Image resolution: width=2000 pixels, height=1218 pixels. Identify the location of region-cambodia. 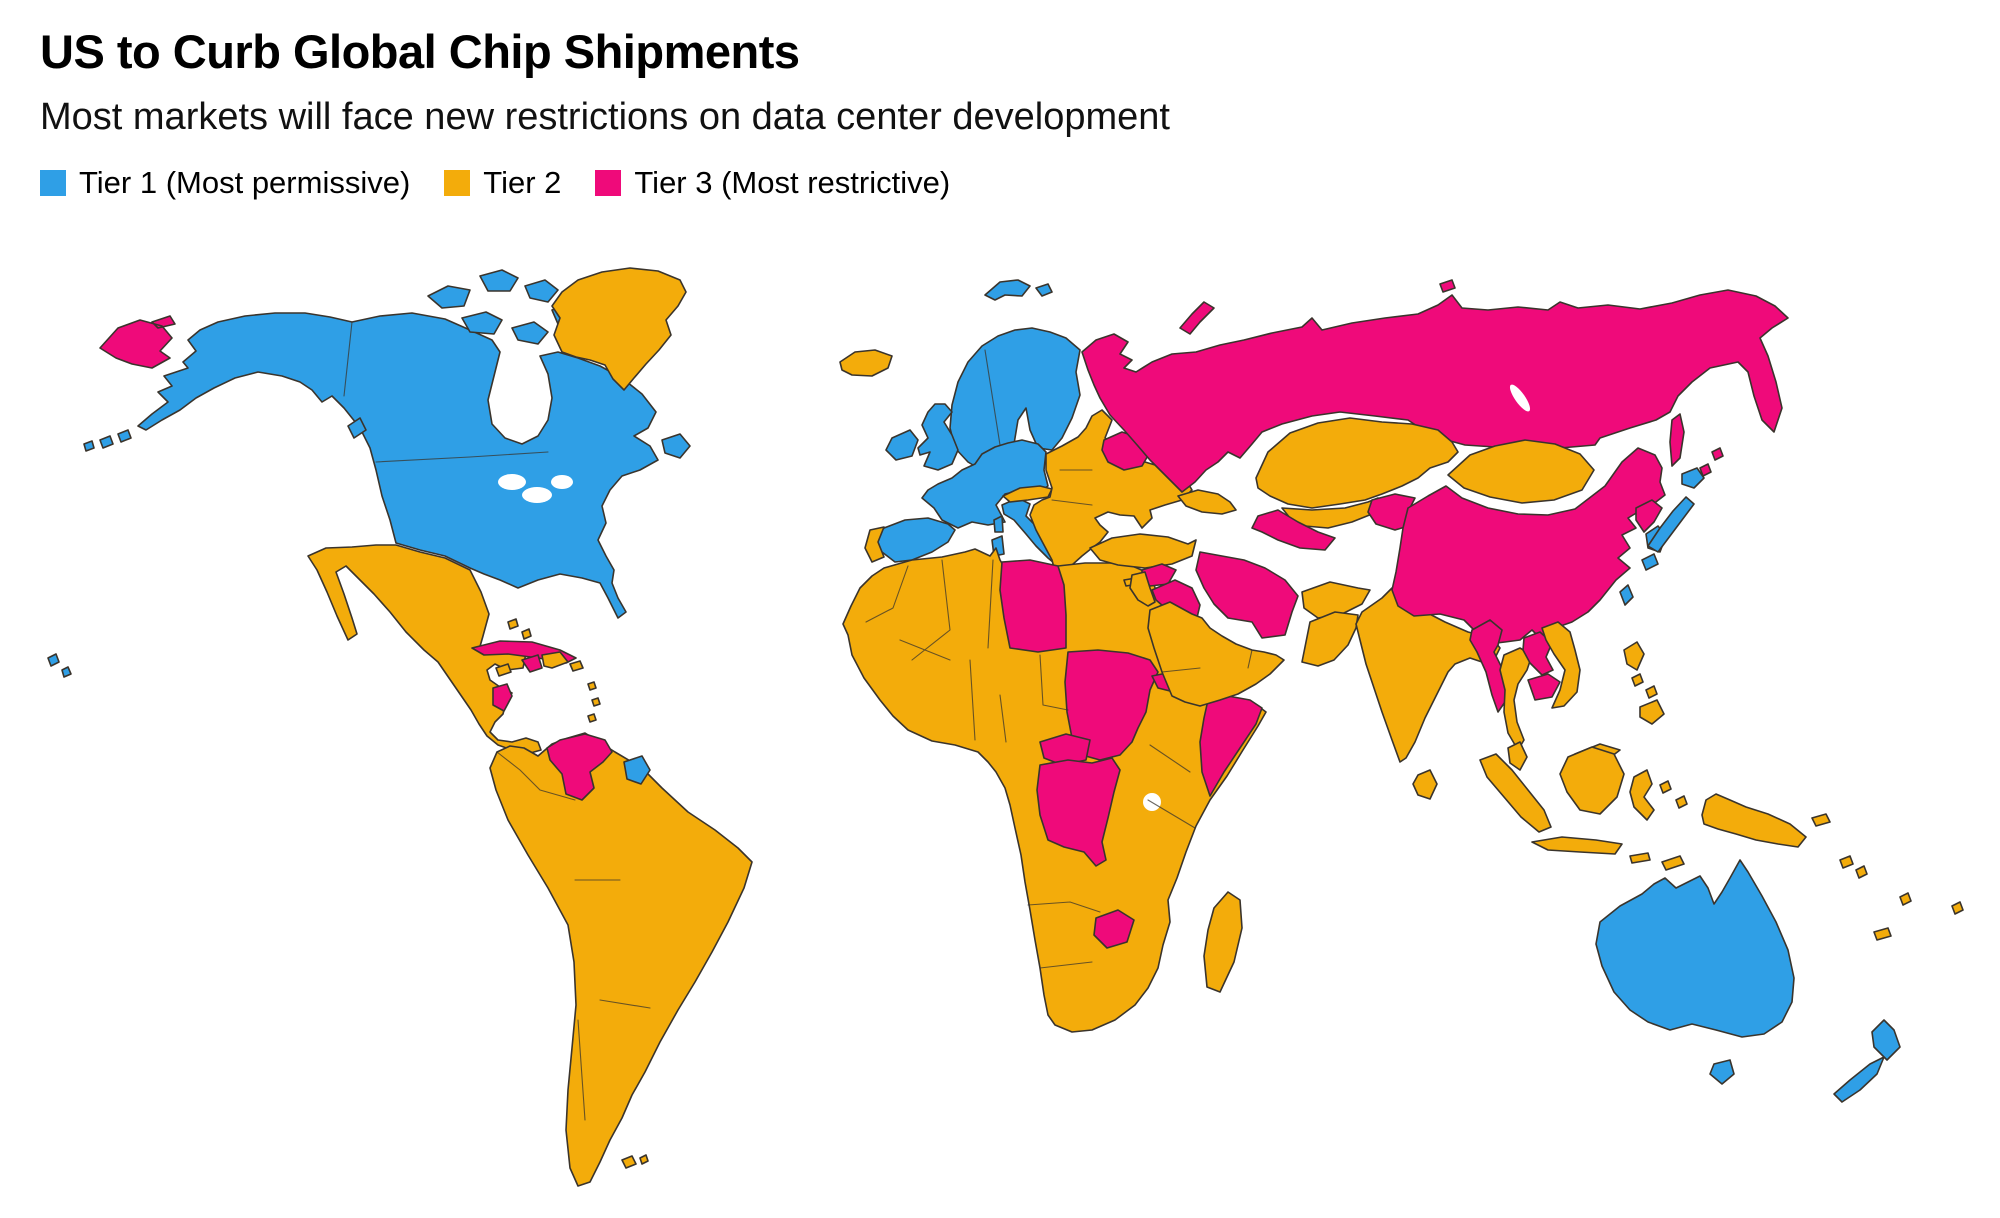
(1544, 687).